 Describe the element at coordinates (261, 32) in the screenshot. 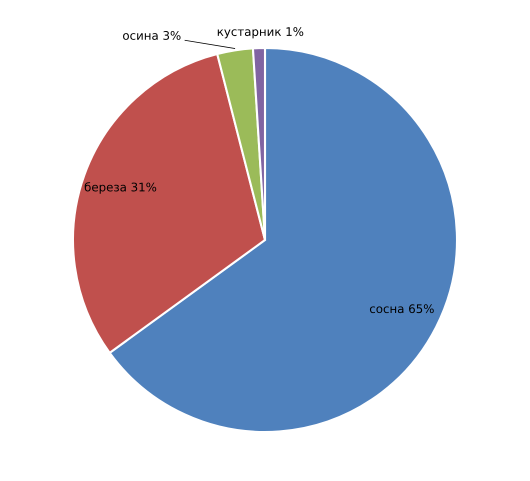

I see `slice-label: кустарник 1%` at that location.